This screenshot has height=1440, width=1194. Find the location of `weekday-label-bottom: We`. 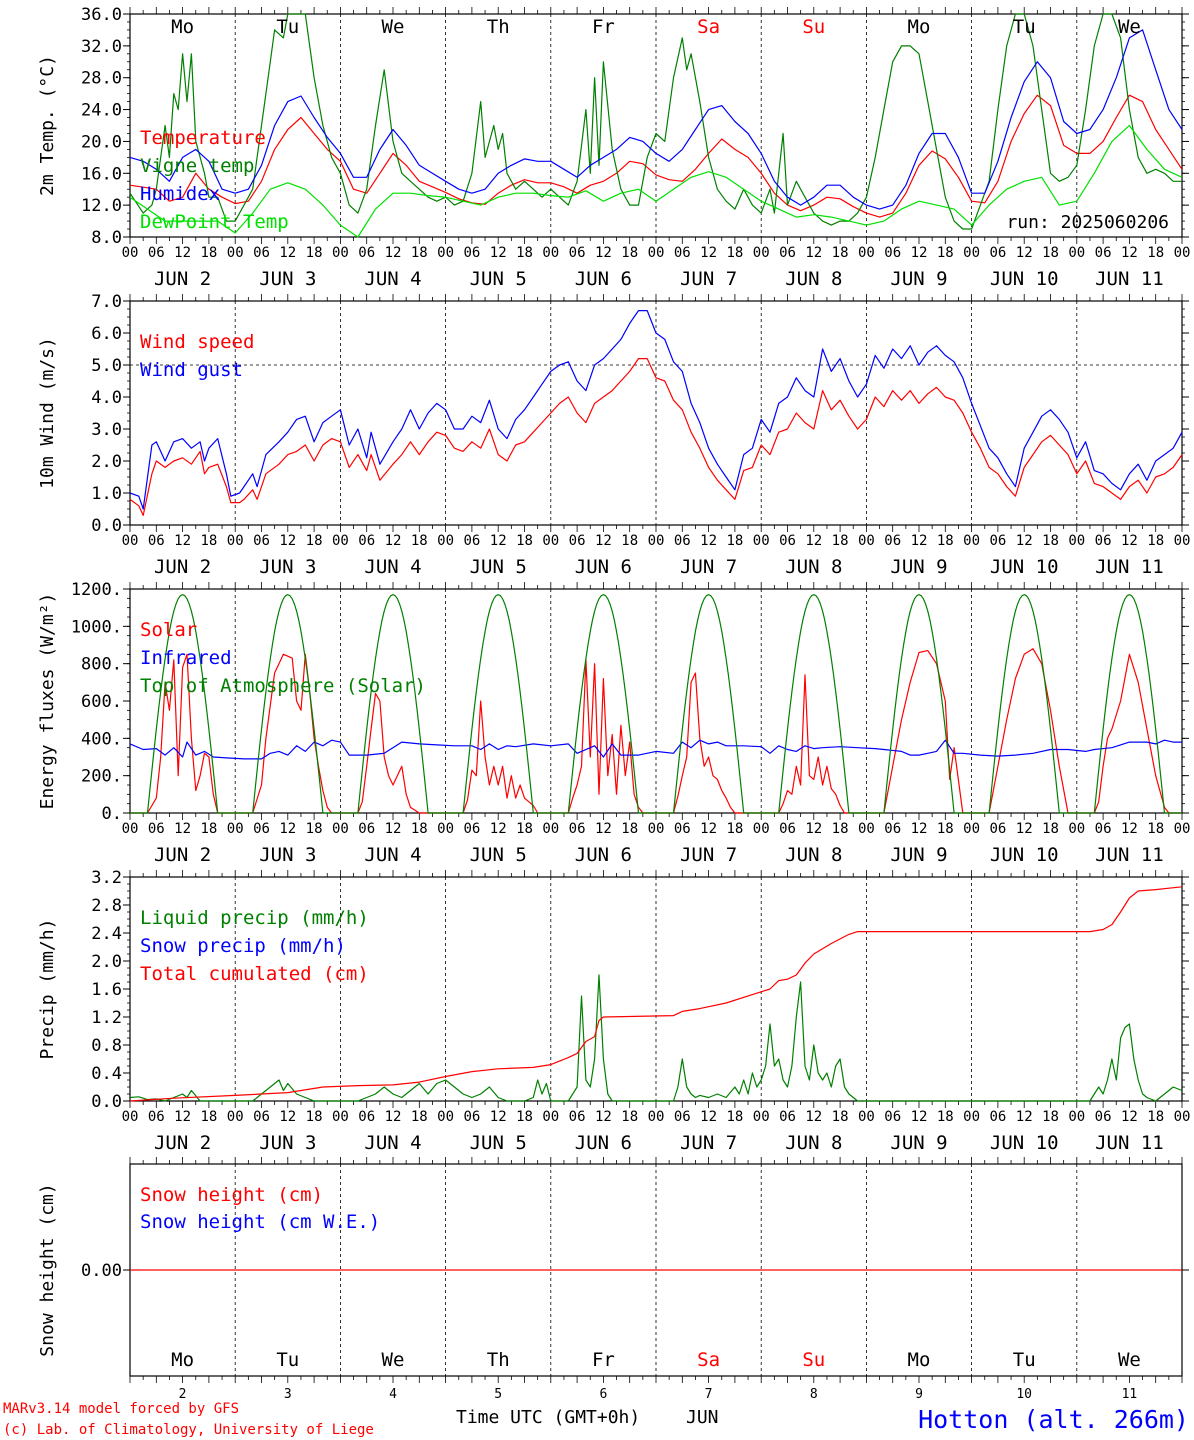

weekday-label-bottom: We is located at coordinates (393, 1360).